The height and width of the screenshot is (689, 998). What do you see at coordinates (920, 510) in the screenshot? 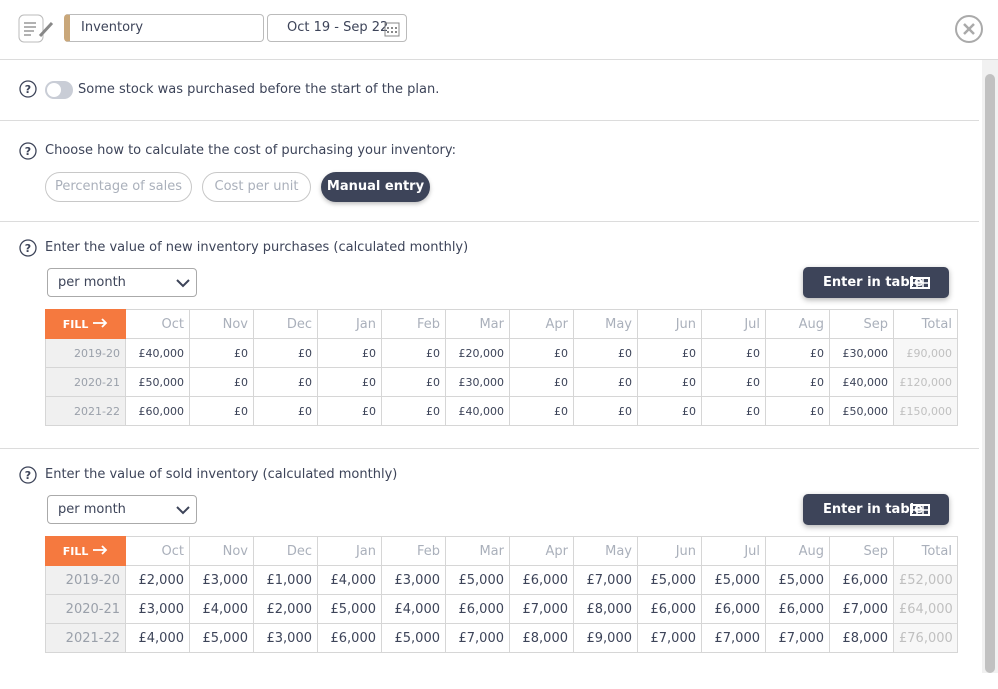
I see `table-icon` at bounding box center [920, 510].